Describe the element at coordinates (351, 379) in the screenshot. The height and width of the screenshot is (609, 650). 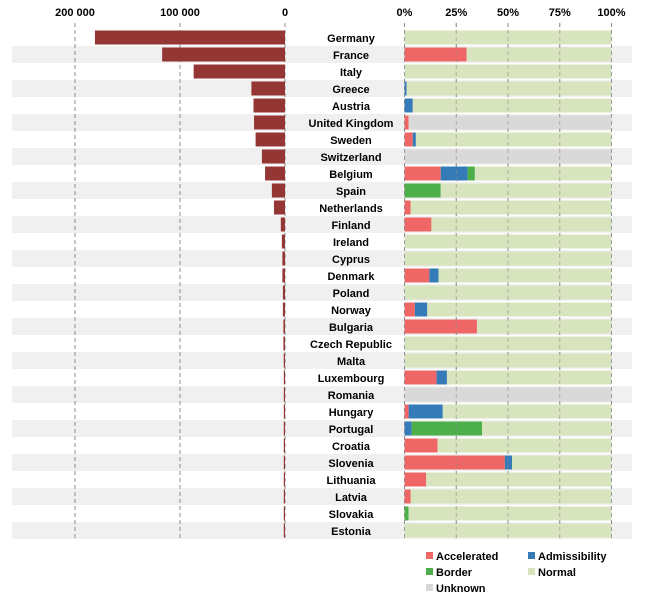
I see `category-label: Luxembourg` at that location.